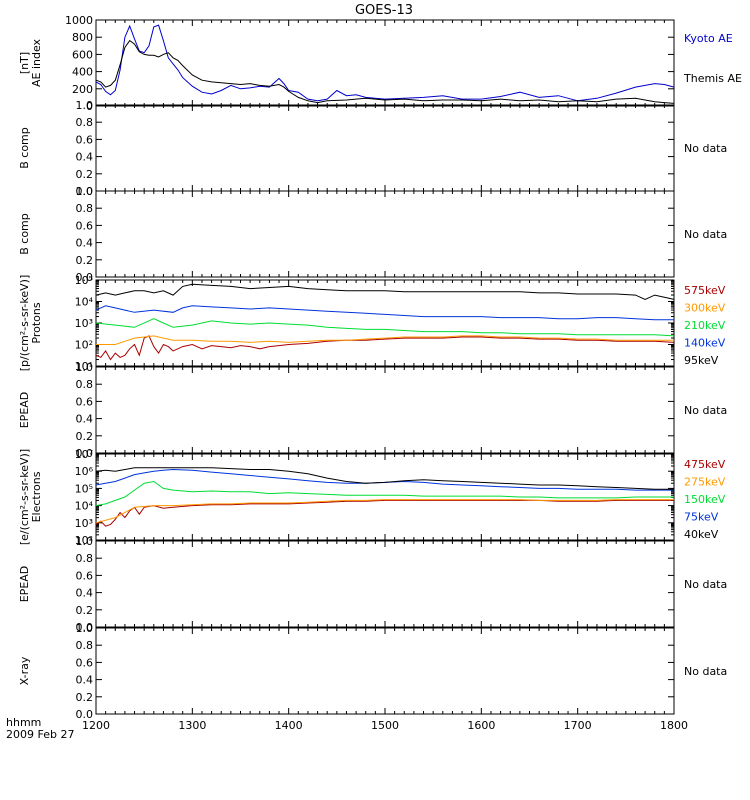  I want to click on legend-entry: 40keV, so click(701, 534).